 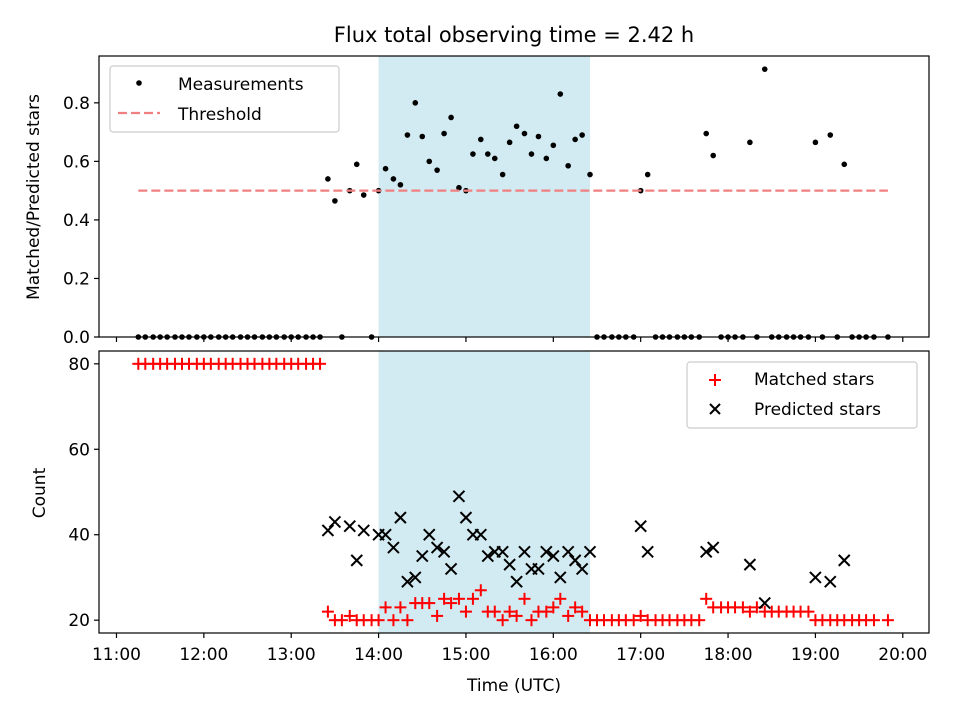 What do you see at coordinates (291, 655) in the screenshot?
I see `x-tick-label: 13:00` at bounding box center [291, 655].